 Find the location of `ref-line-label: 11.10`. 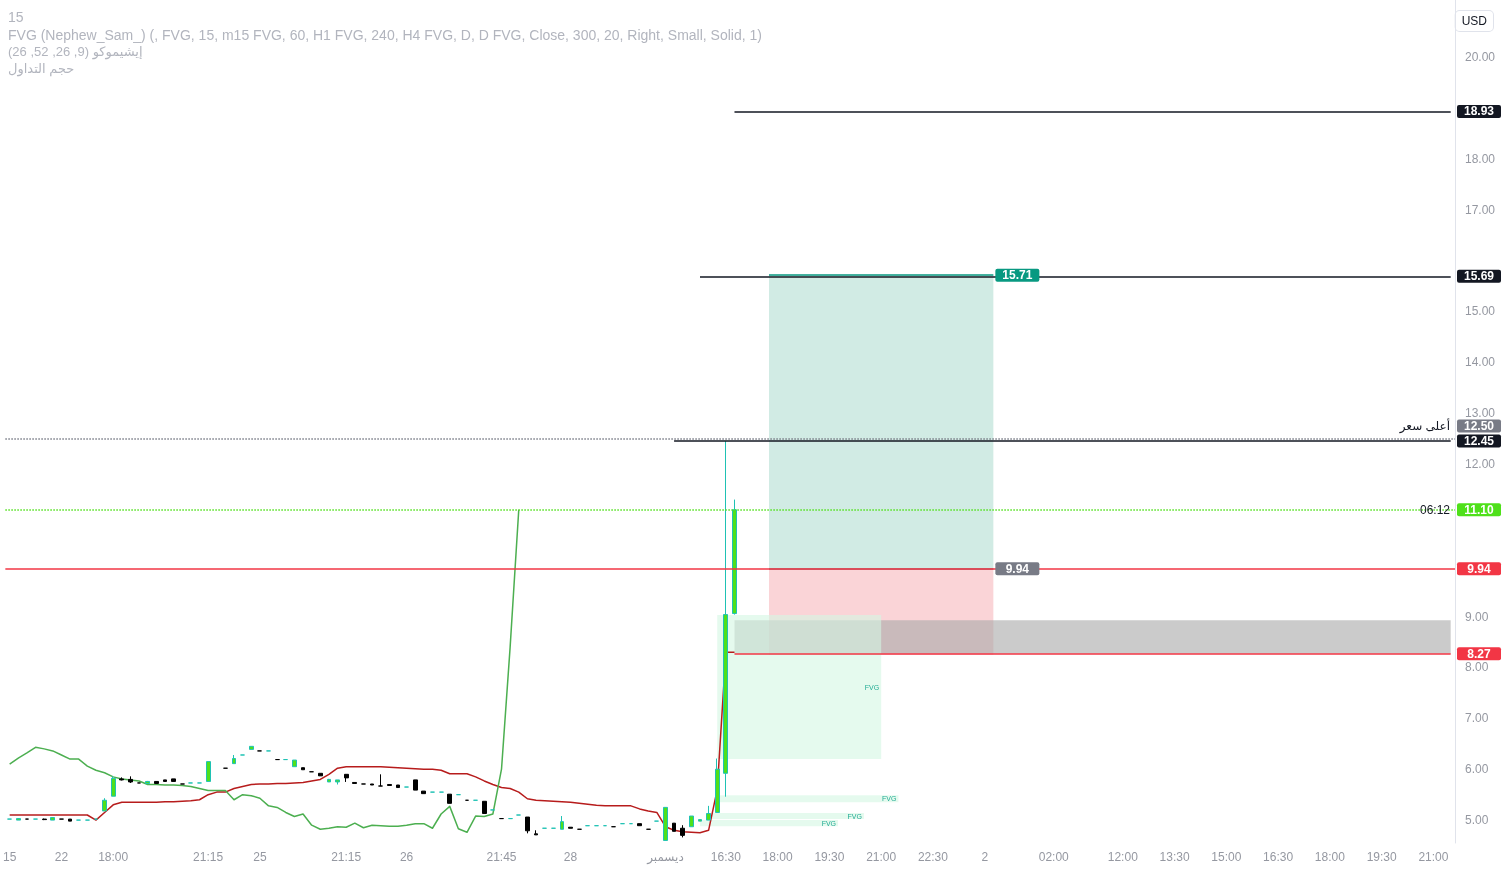

ref-line-label: 11.10 is located at coordinates (1479, 509).